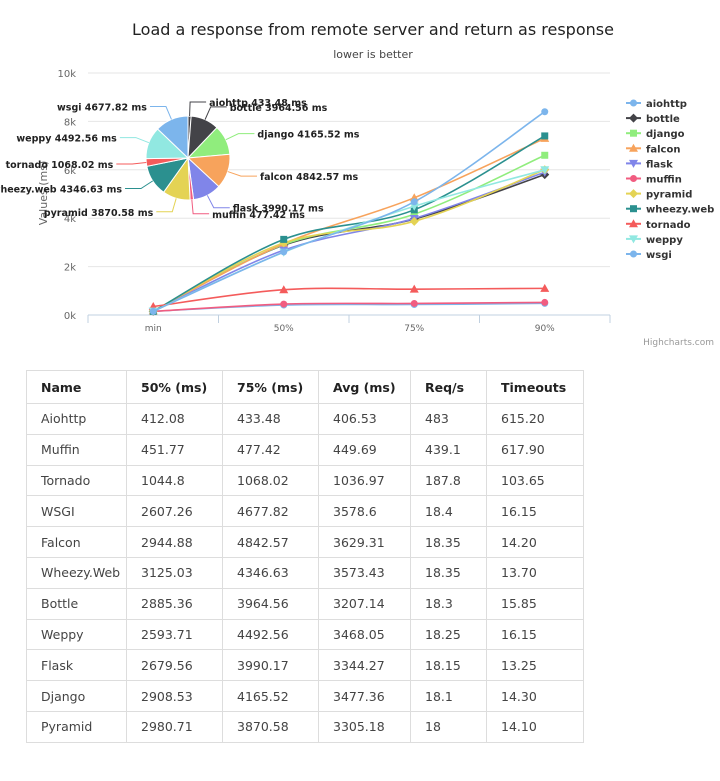 The height and width of the screenshot is (781, 720). What do you see at coordinates (535, 572) in the screenshot?
I see `table-cell: 13.70` at bounding box center [535, 572].